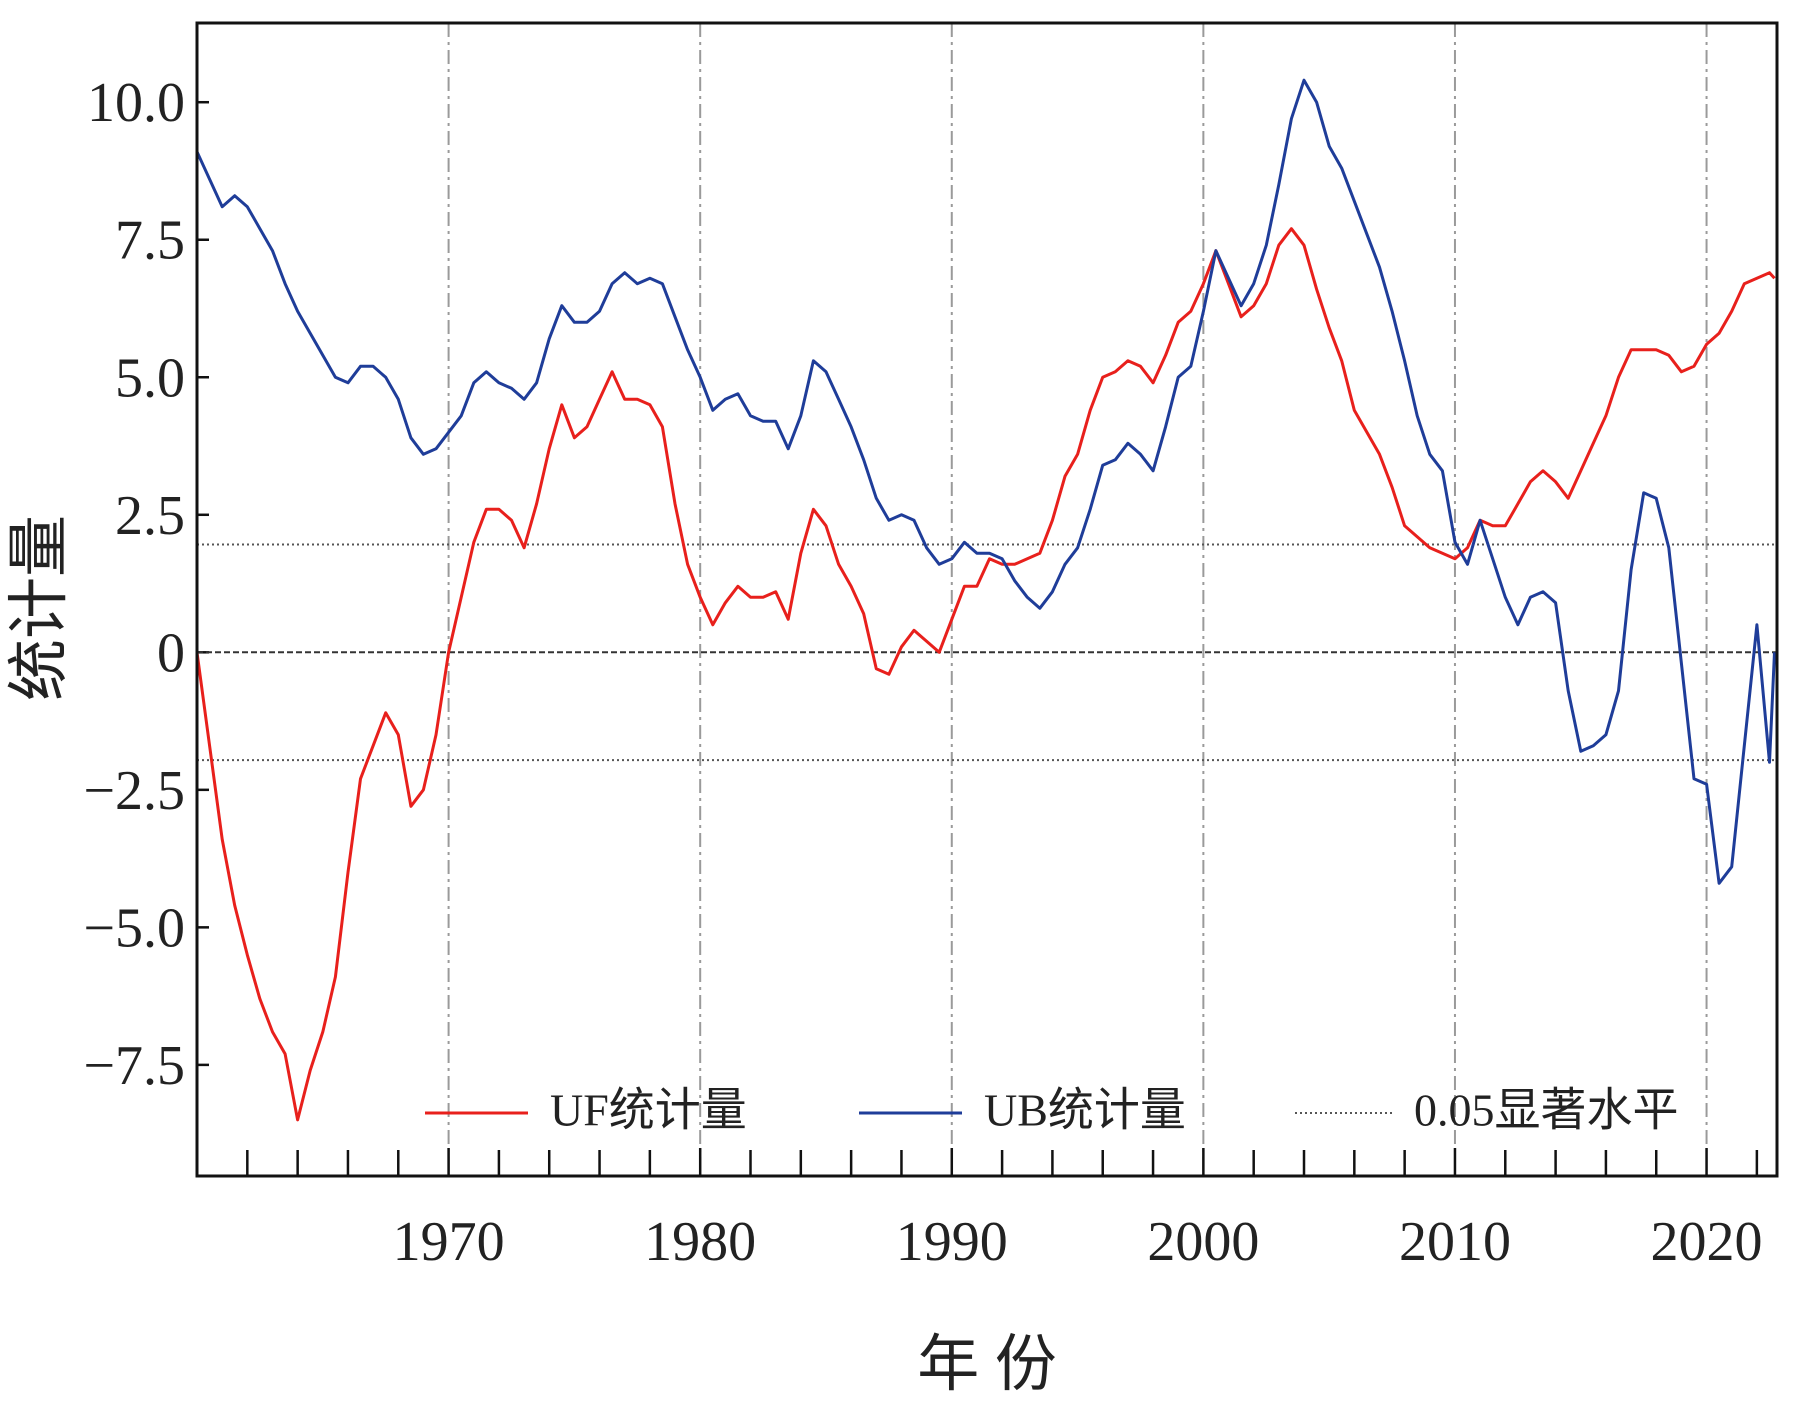  What do you see at coordinates (134, 1066) in the screenshot?
I see `y-tick-label: −7.5` at bounding box center [134, 1066].